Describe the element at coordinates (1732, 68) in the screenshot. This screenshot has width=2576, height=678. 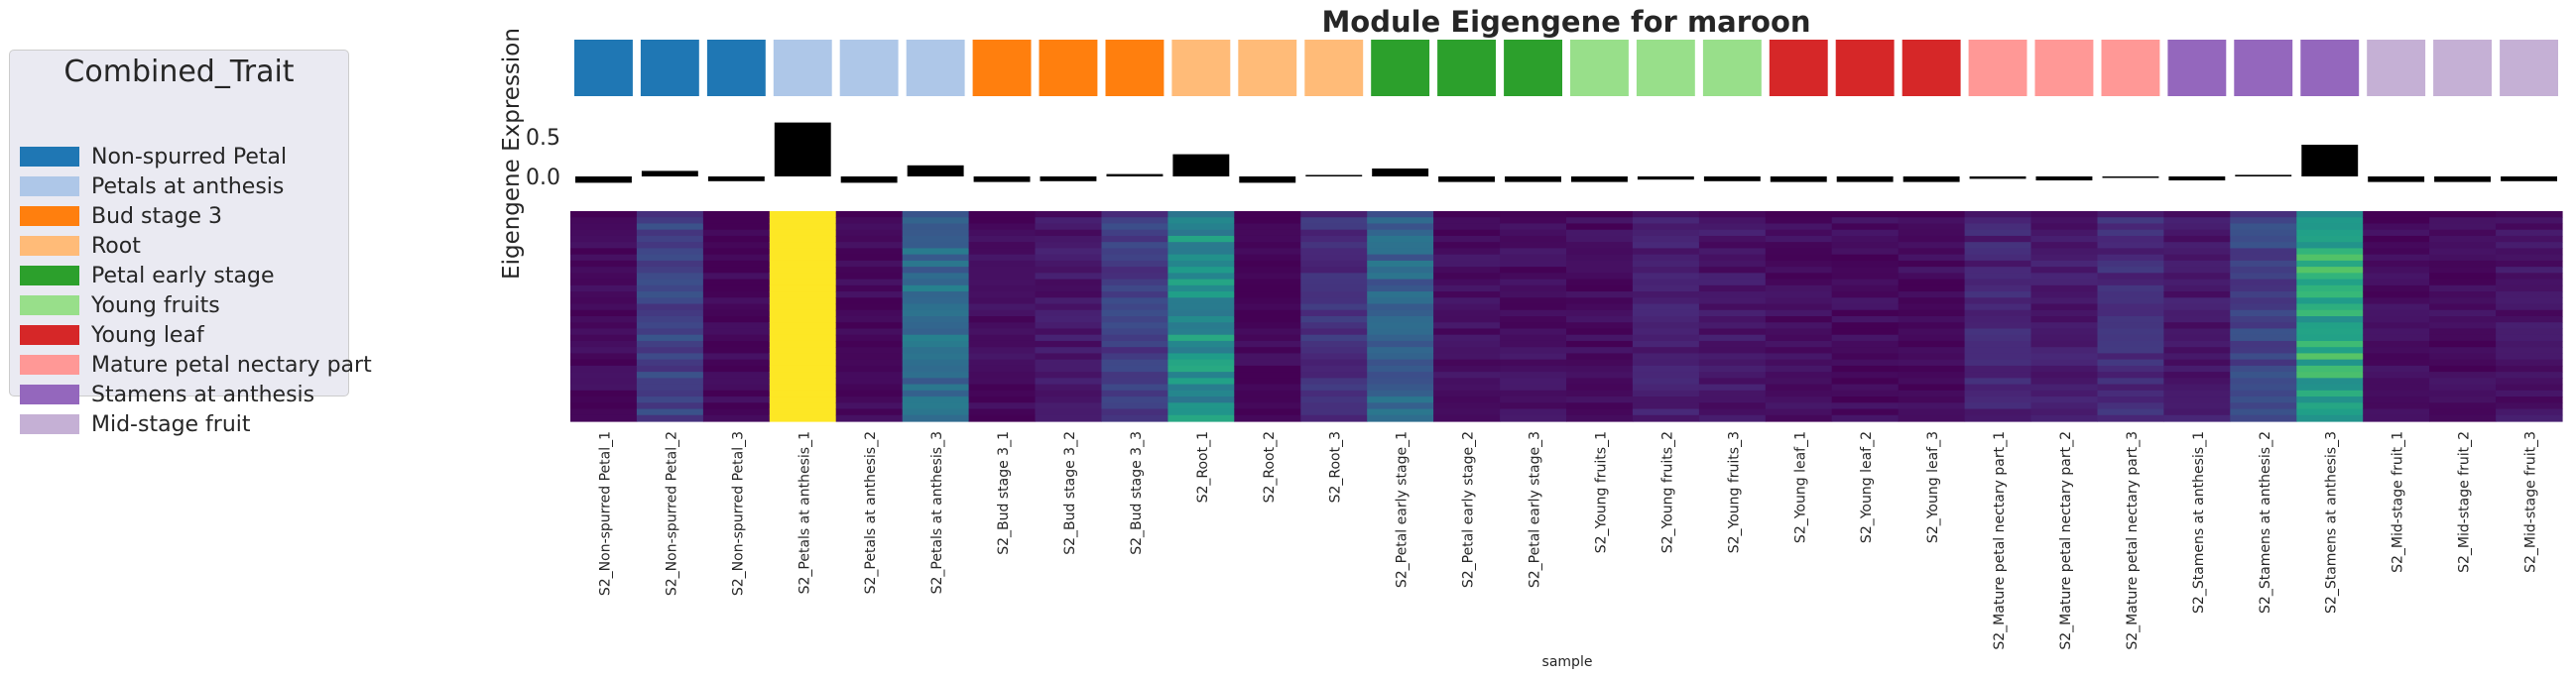
I see `group-color-block` at that location.